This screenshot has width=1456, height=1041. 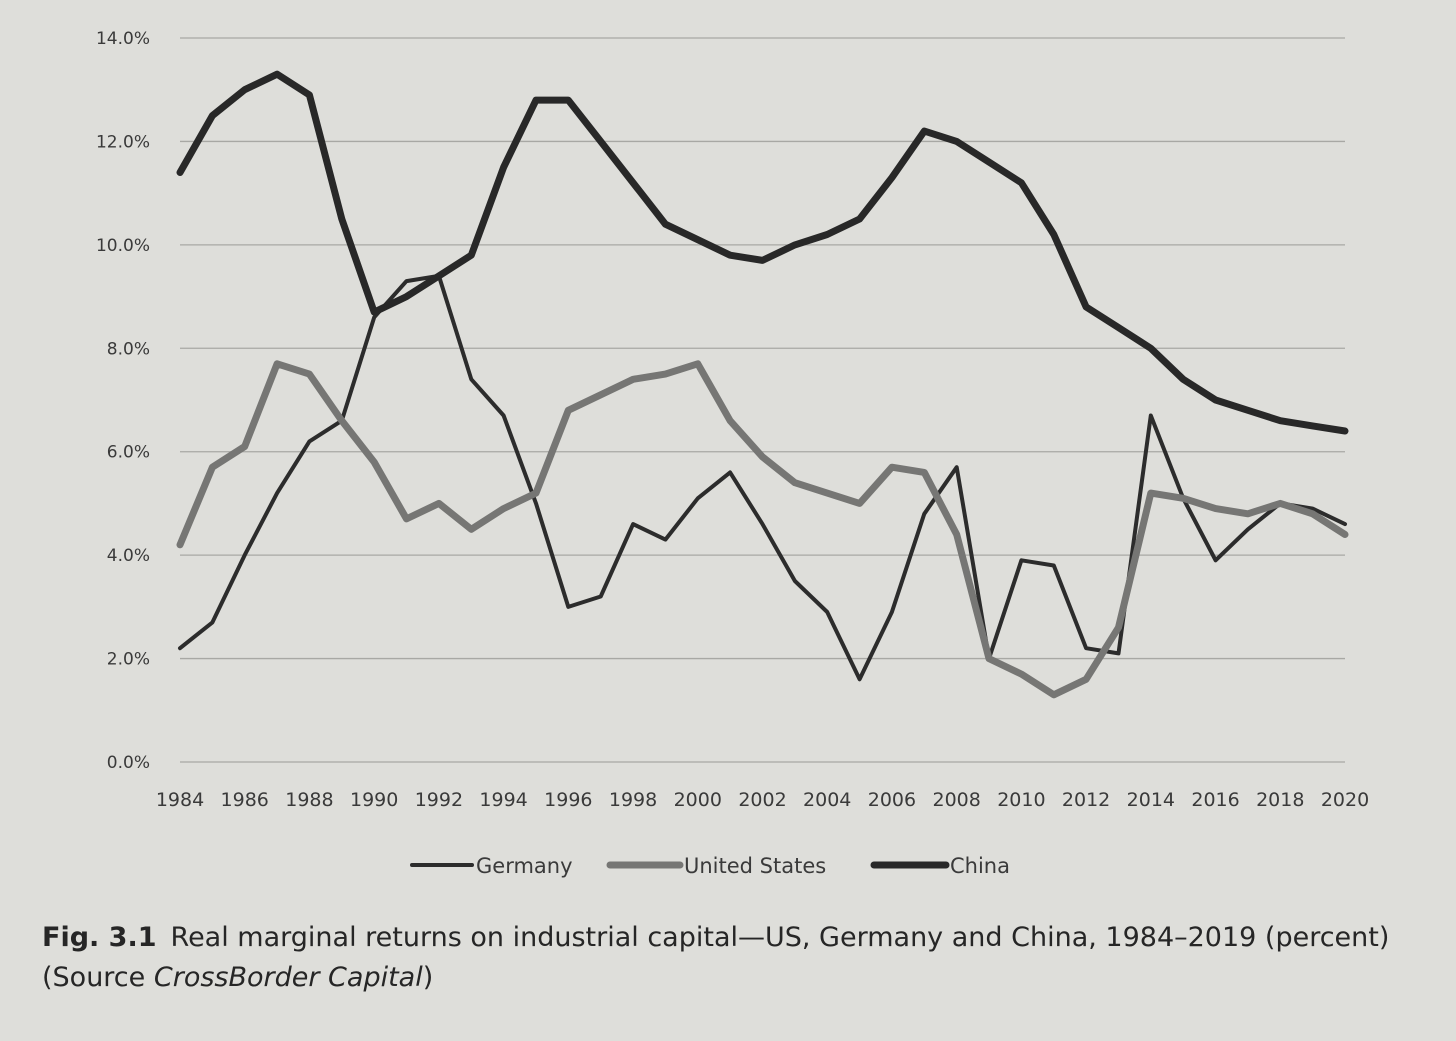 What do you see at coordinates (428, 977) in the screenshot?
I see `caption-closing: )` at bounding box center [428, 977].